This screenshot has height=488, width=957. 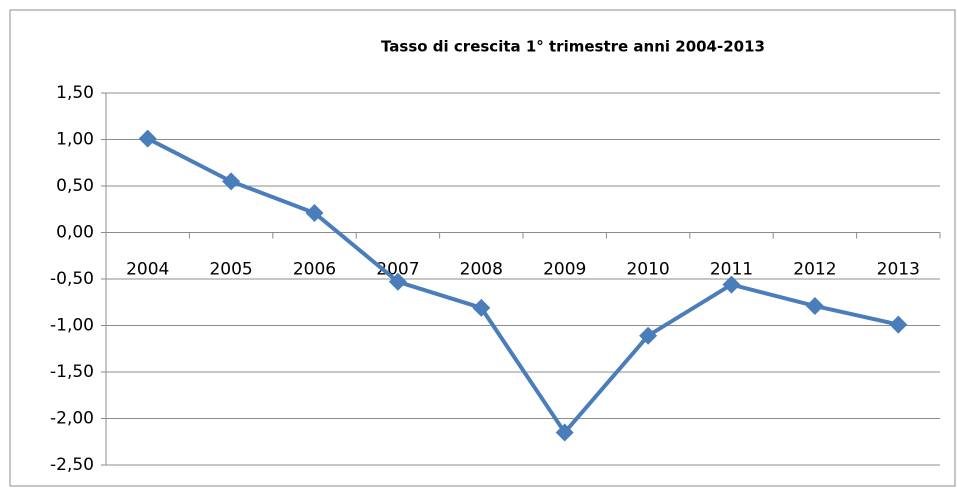 I want to click on x-tick-label: 2004, so click(x=147, y=270).